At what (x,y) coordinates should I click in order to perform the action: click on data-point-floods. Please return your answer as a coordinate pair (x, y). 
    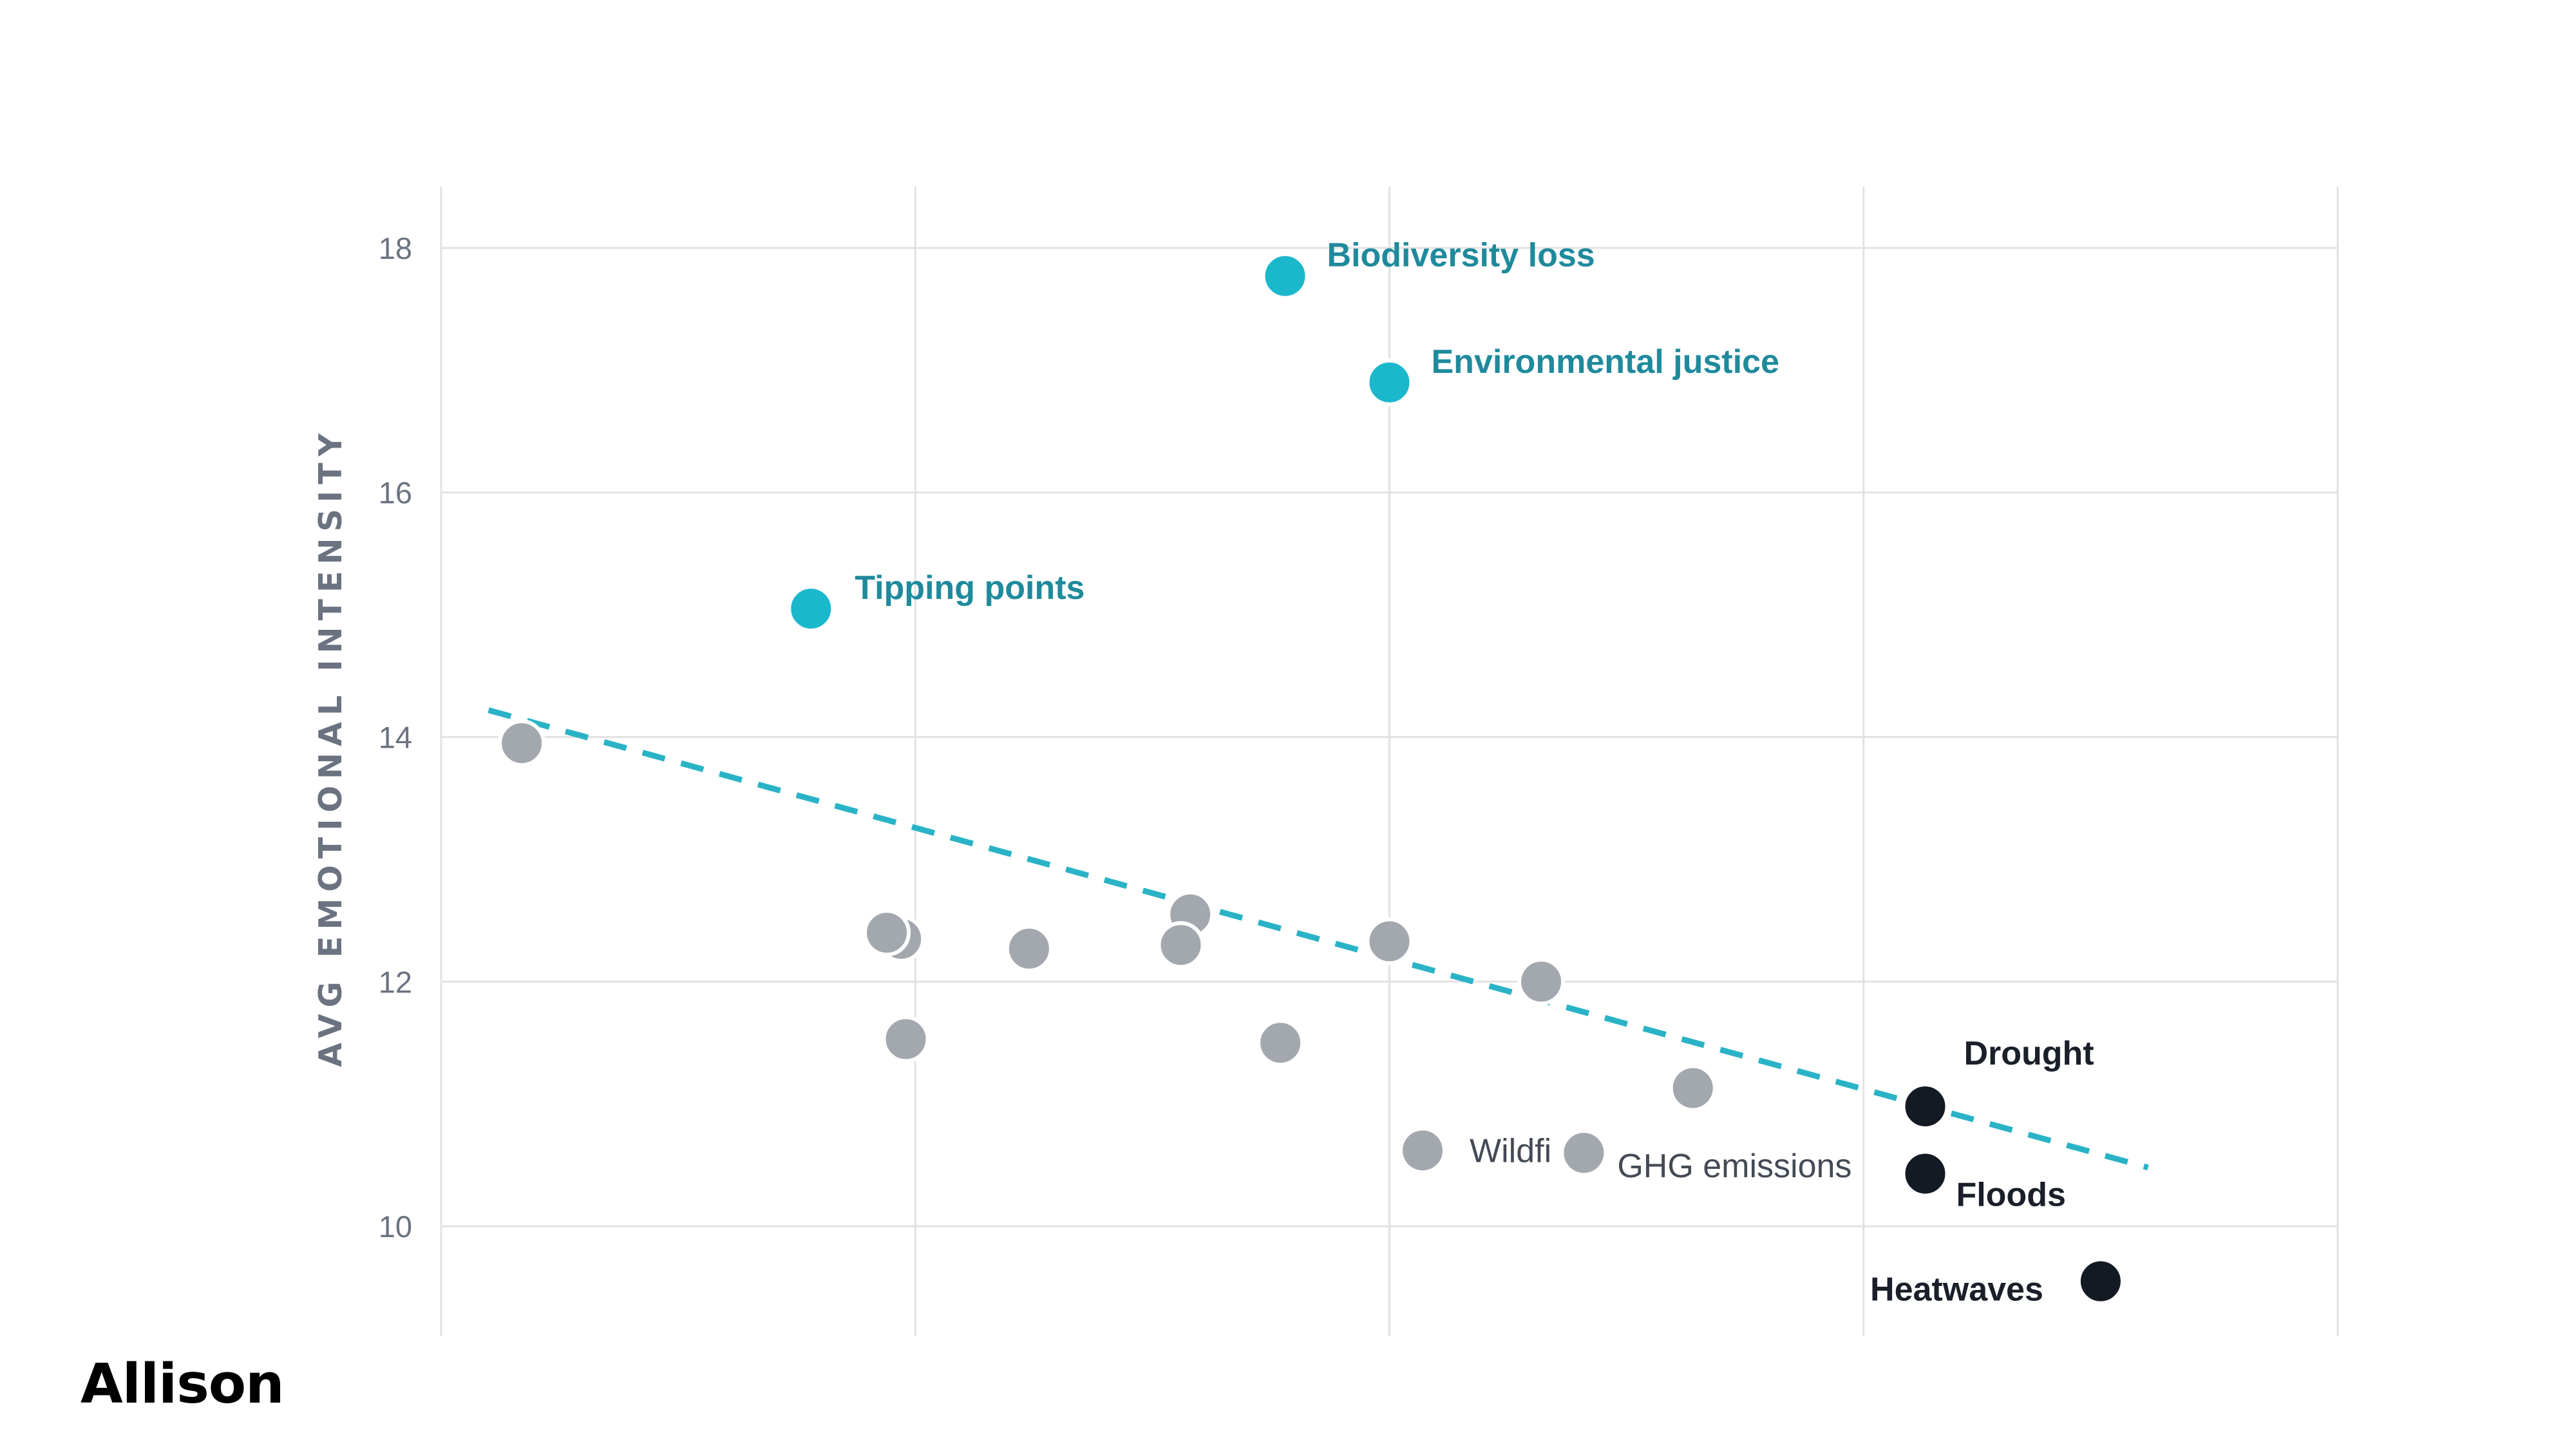
    Looking at the image, I should click on (1925, 1174).